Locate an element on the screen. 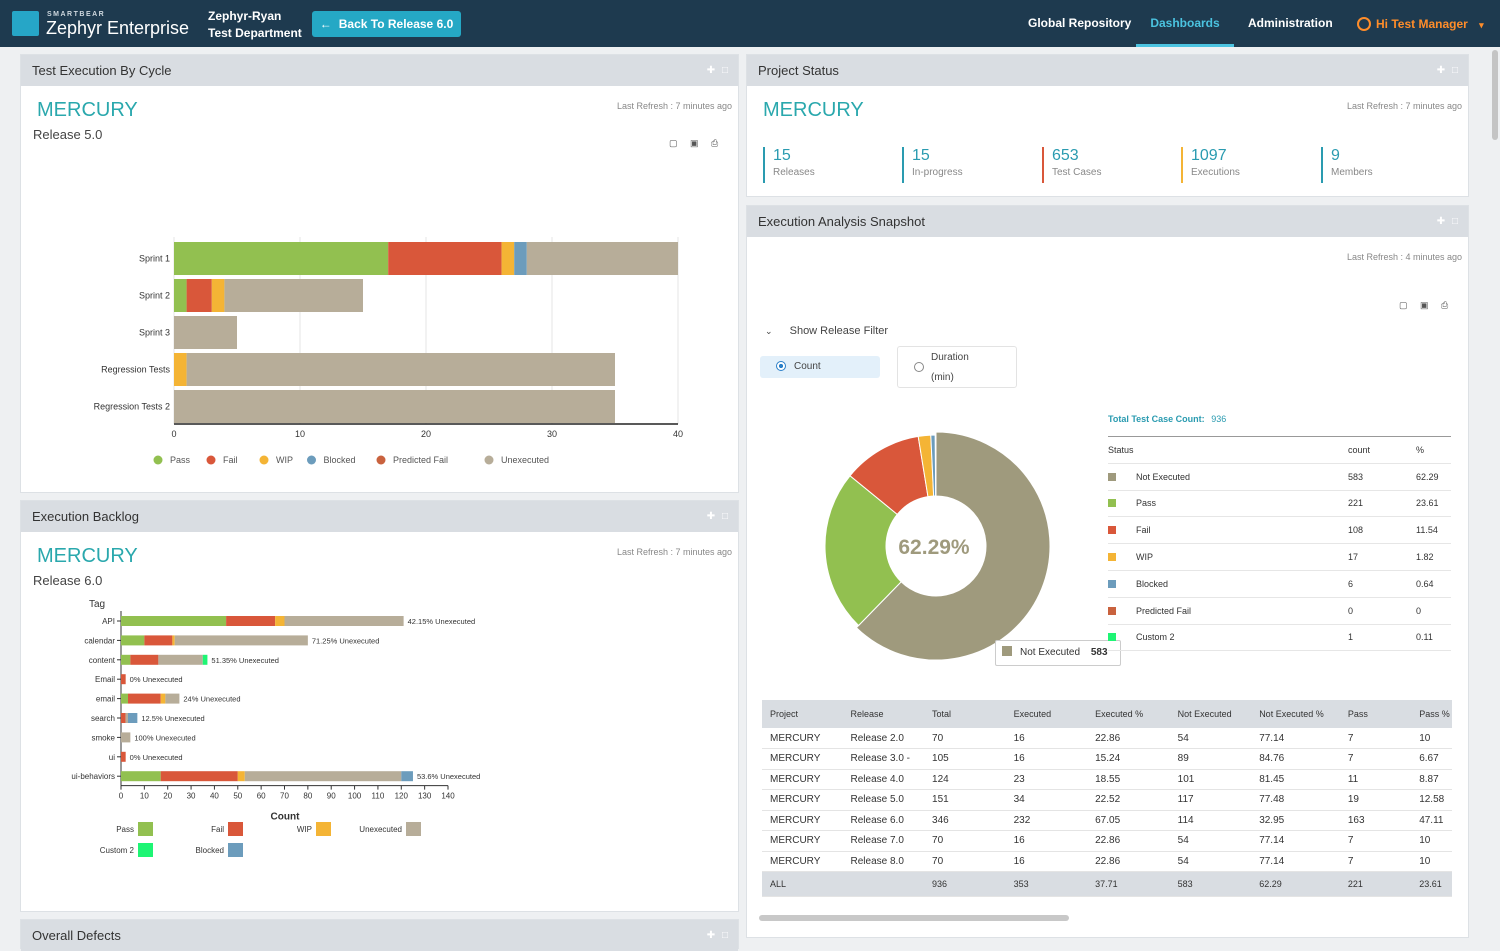 This screenshot has width=1500, height=951. table-row: MERCURY Release 7.0 70 16 22.86 54 77.14 7 10 is located at coordinates (1107, 841).